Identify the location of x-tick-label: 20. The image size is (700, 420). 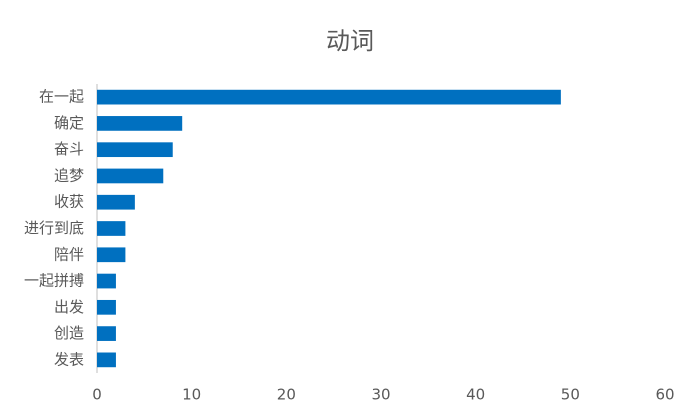
(286, 395).